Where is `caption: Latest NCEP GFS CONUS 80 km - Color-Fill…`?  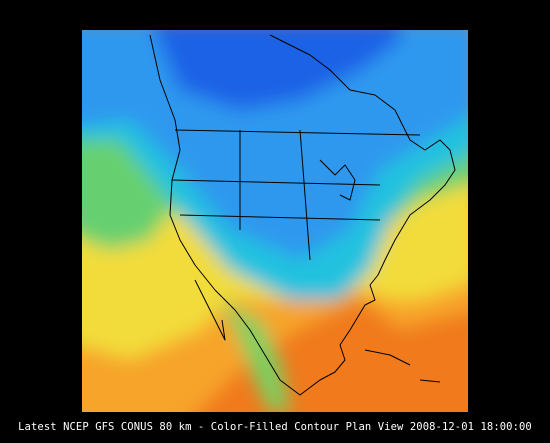
caption: Latest NCEP GFS CONUS 80 km - Color-Fill… is located at coordinates (275, 427).